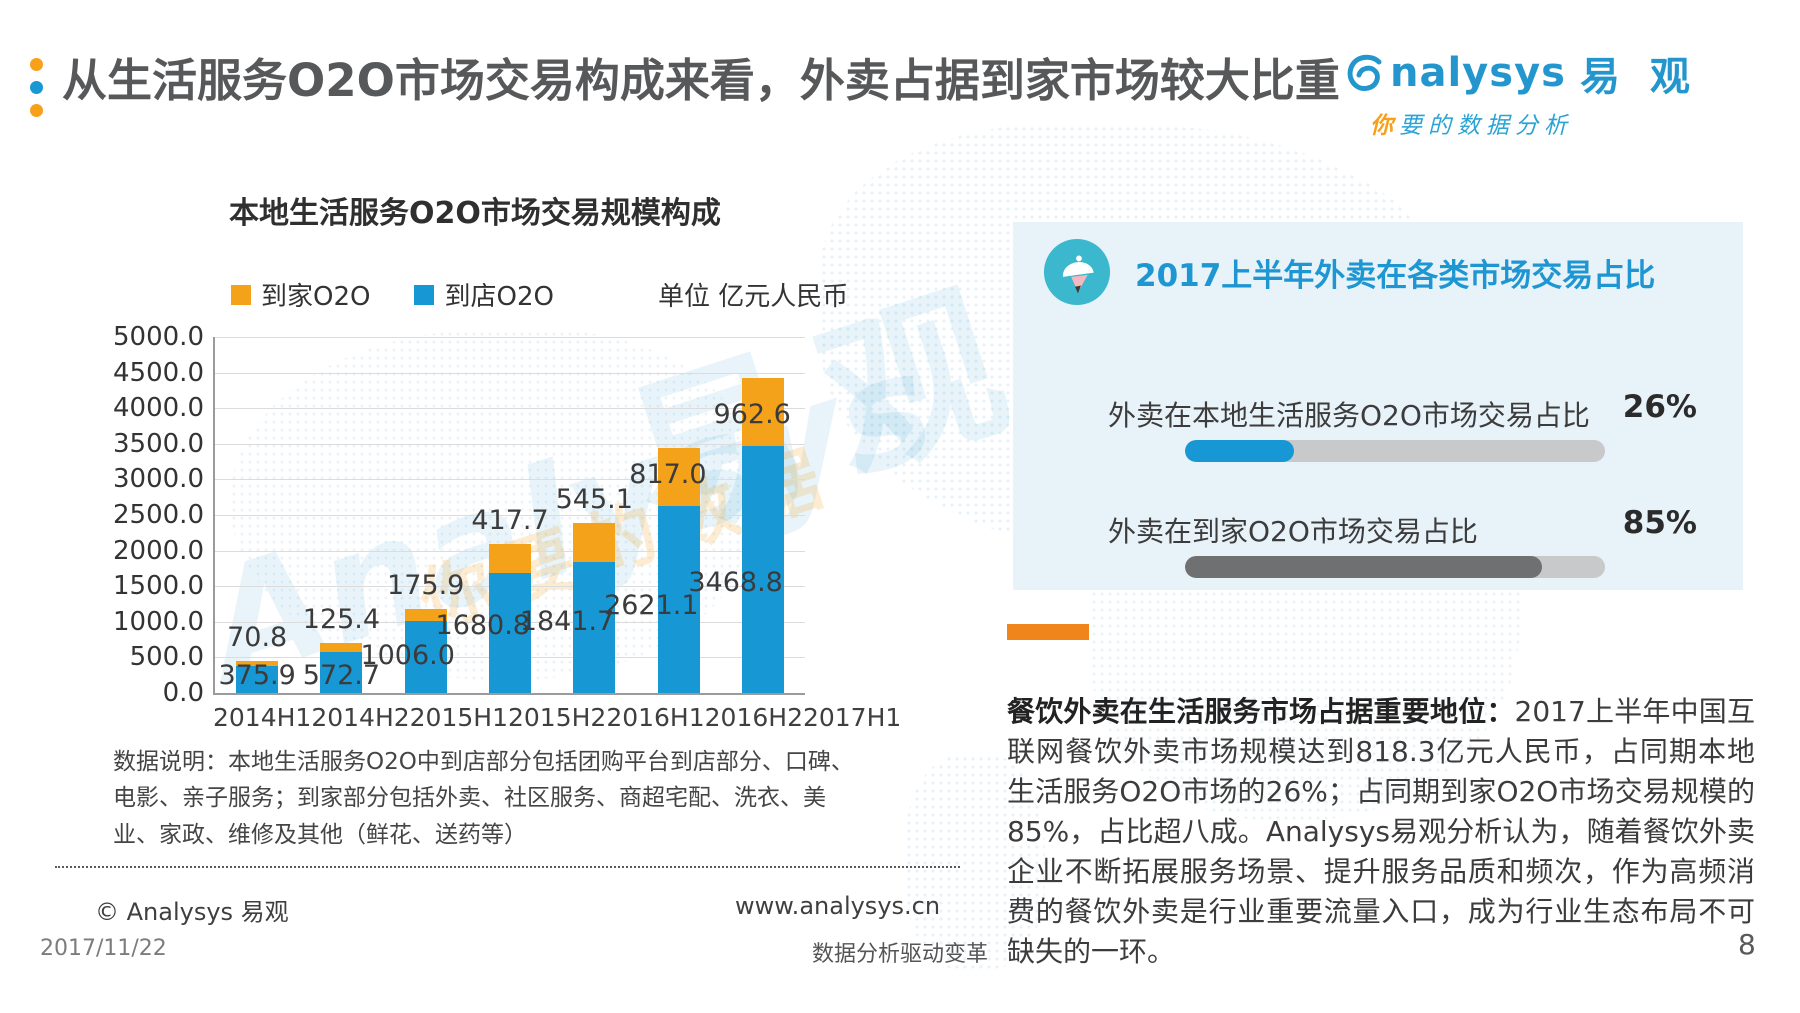  What do you see at coordinates (360, 717) in the screenshot?
I see `x-tick-label: 2014H2` at bounding box center [360, 717].